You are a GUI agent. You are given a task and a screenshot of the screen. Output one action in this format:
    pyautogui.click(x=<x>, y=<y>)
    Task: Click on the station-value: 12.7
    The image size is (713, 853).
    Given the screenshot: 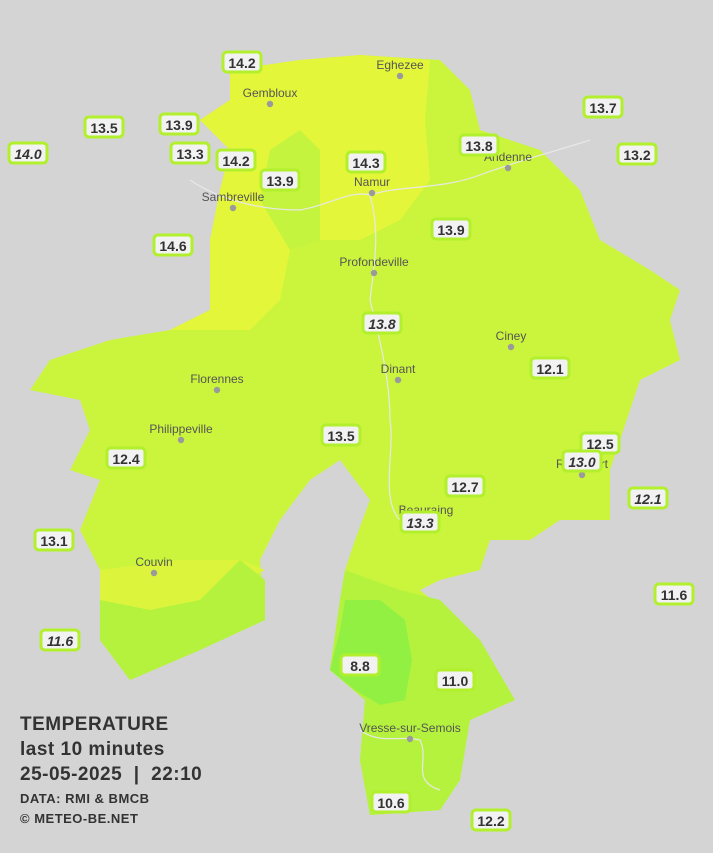 What is the action you would take?
    pyautogui.click(x=464, y=487)
    